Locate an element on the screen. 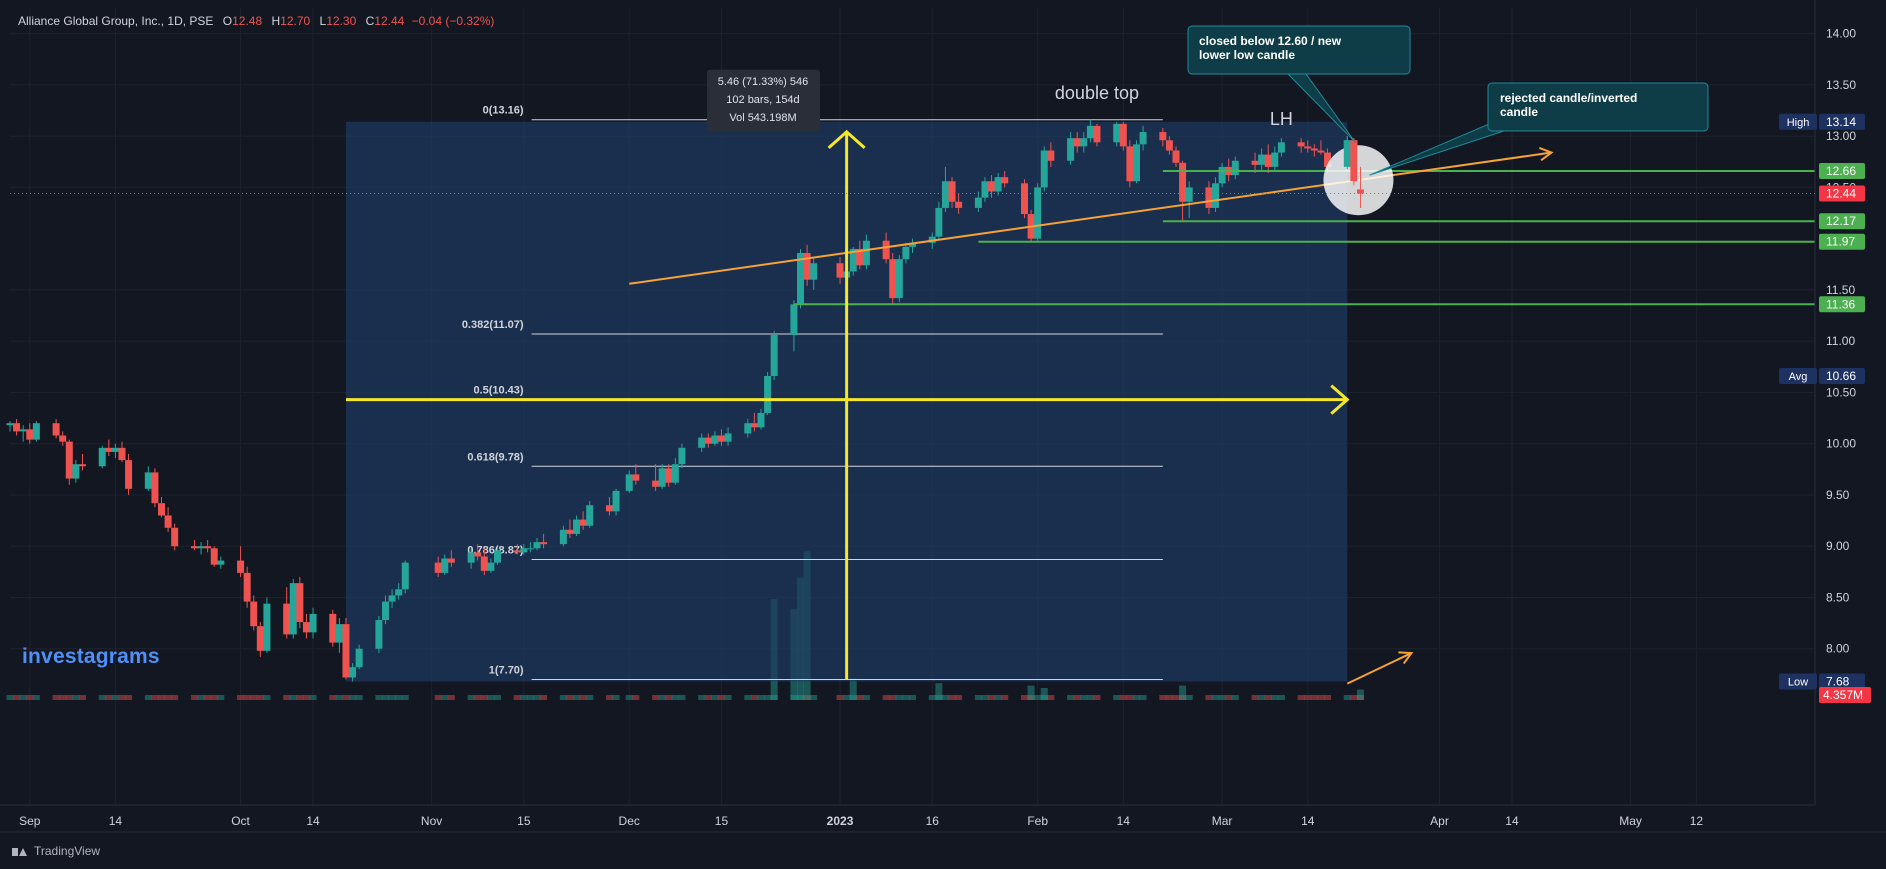 This screenshot has height=869, width=1886. chart-annotation-text: double top is located at coordinates (1097, 93).